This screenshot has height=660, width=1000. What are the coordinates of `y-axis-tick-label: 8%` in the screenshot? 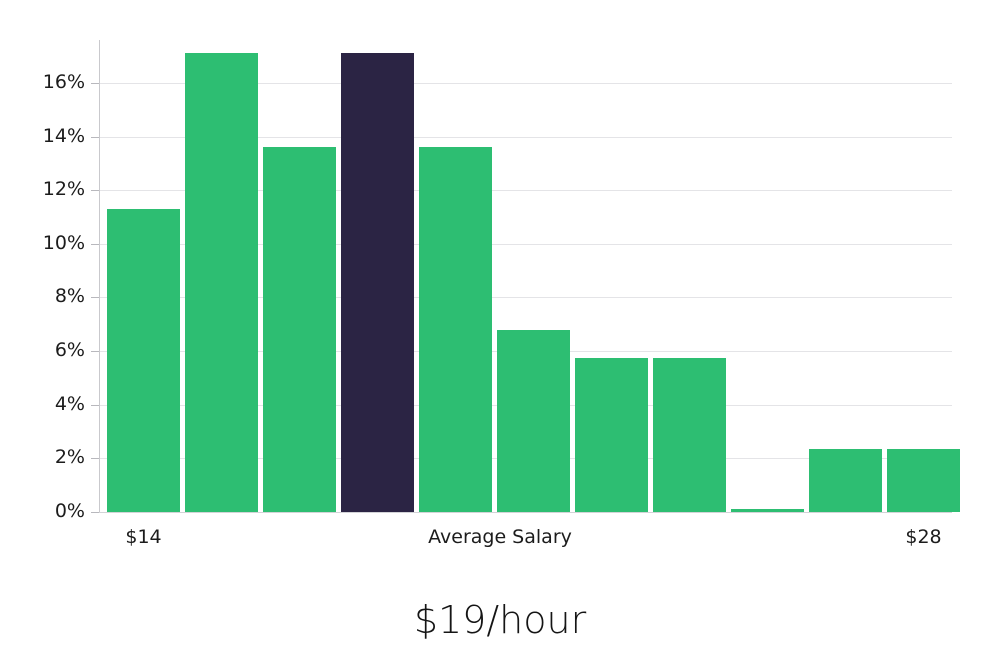 It's located at (69, 296).